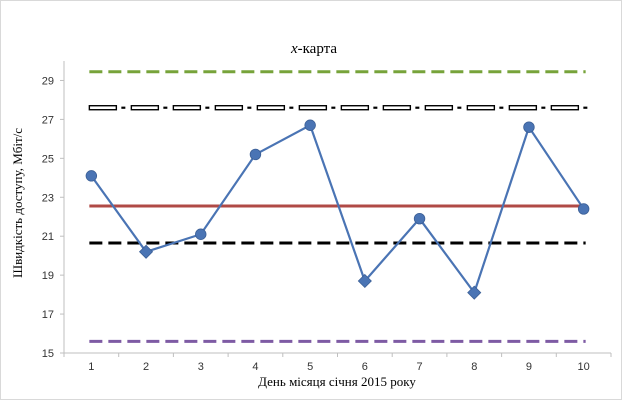 This screenshot has width=622, height=400. Describe the element at coordinates (310, 367) in the screenshot. I see `x-tick-label: 5` at that location.